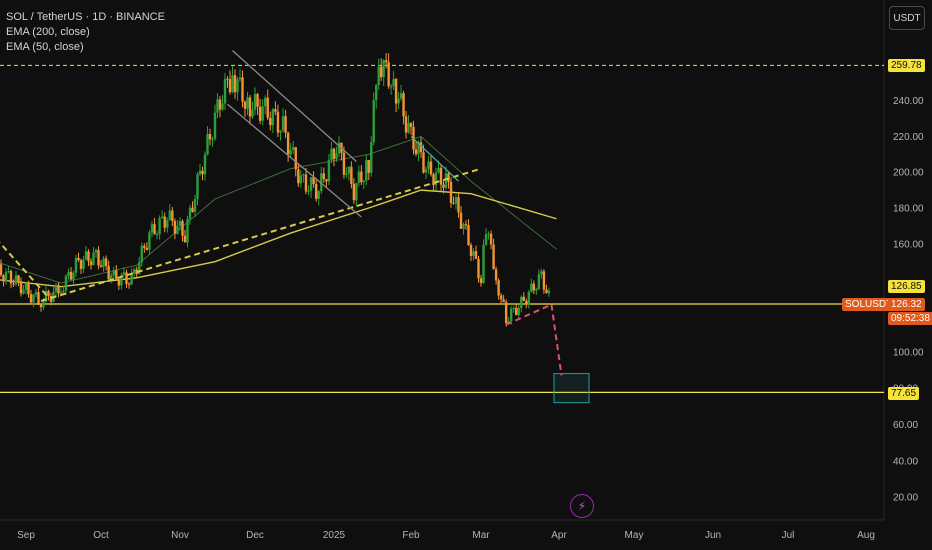 The height and width of the screenshot is (550, 932). Describe the element at coordinates (45, 47) in the screenshot. I see `ema50-legend: EMA (50, close)` at that location.